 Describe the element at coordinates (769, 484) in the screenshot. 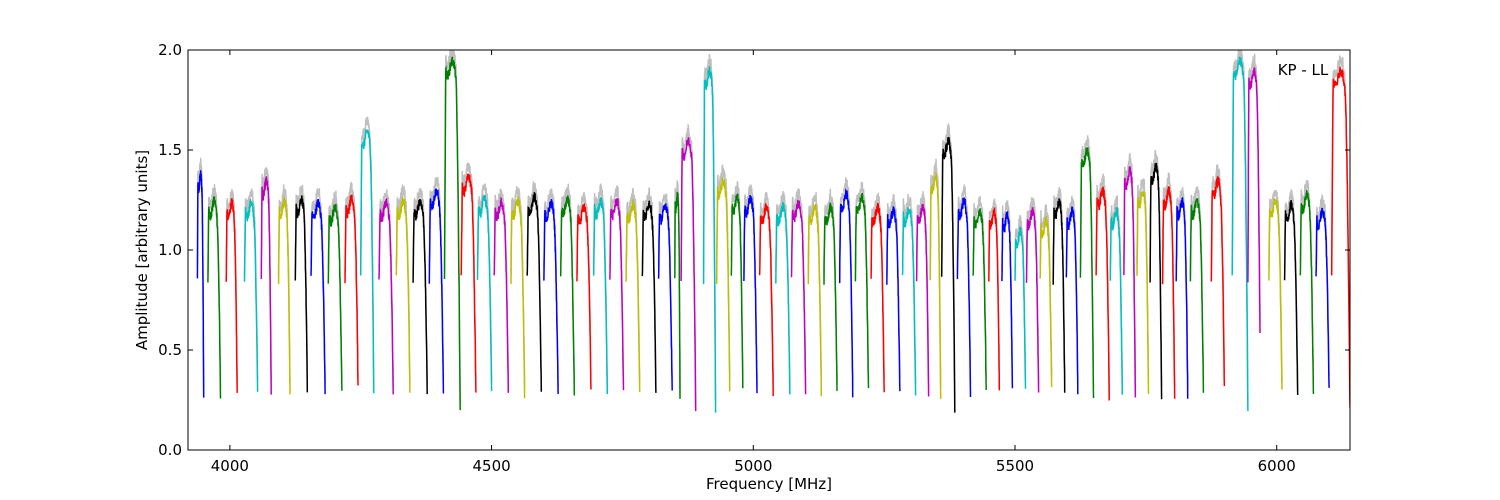

I see `x-axis-label: Frequency [MHz]` at that location.